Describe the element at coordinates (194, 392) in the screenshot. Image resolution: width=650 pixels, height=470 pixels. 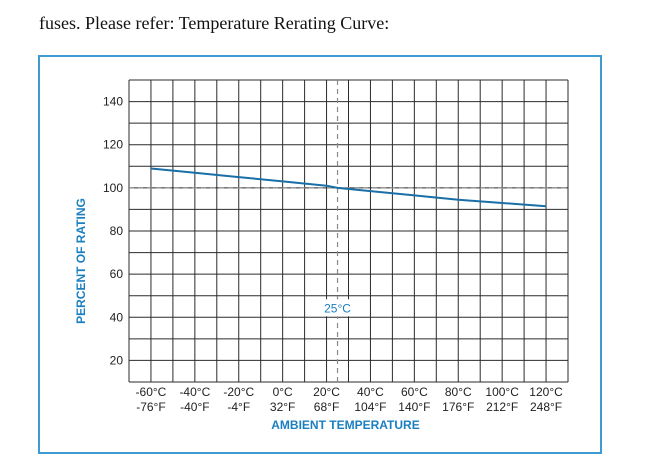
I see `x-tick-label-celsius: -40°C` at that location.